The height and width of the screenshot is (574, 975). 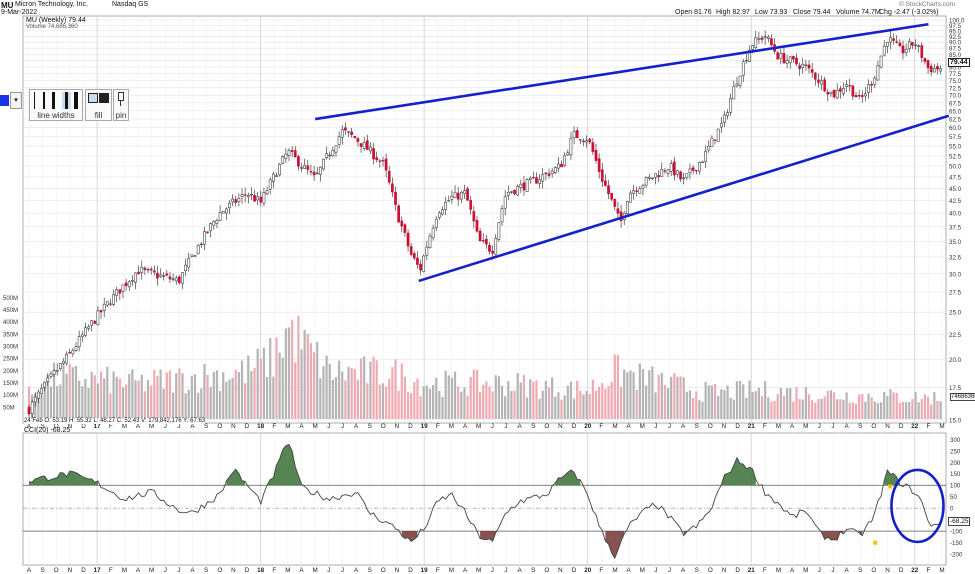 I want to click on fill-none-button, so click(x=93, y=98).